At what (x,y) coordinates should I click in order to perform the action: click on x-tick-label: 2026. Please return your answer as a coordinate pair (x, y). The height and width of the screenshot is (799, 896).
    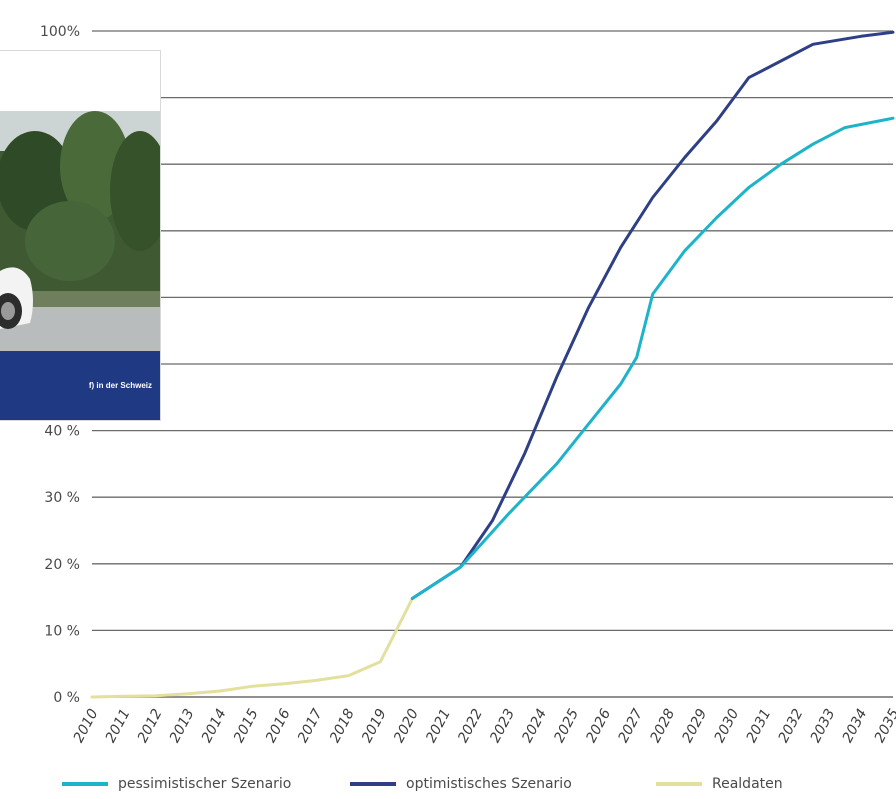
    Looking at the image, I should click on (598, 725).